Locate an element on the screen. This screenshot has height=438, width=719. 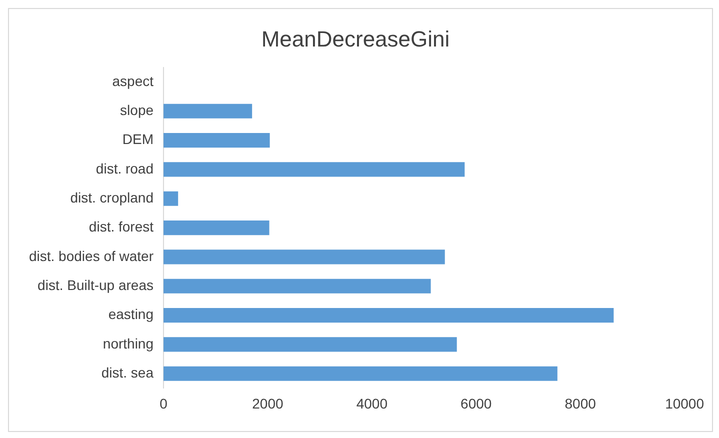
x-tick-label: 4000 is located at coordinates (372, 403).